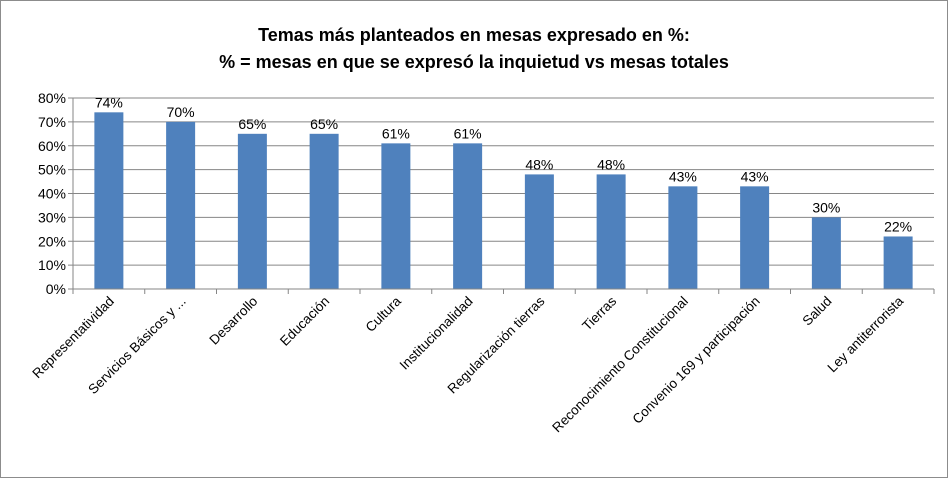 This screenshot has width=948, height=478. I want to click on category-label: Desarrollo, so click(233, 321).